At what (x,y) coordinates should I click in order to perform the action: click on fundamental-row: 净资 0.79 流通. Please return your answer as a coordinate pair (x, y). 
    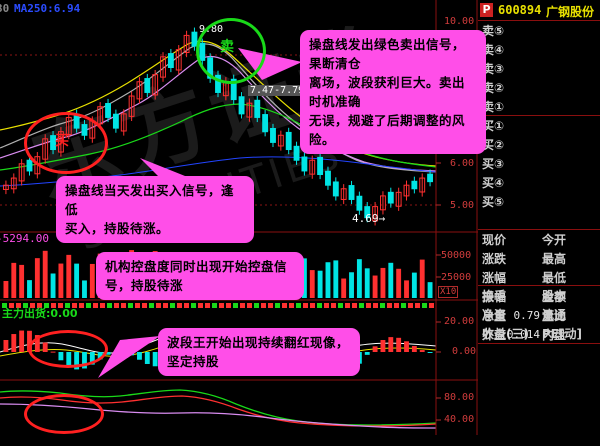
    Looking at the image, I should click on (539, 315).